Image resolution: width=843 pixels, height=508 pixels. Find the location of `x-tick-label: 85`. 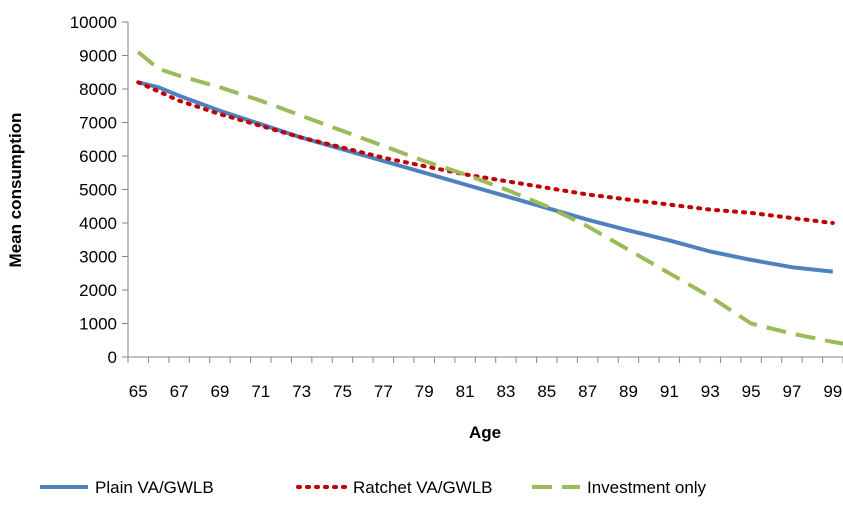

x-tick-label: 85 is located at coordinates (546, 391).